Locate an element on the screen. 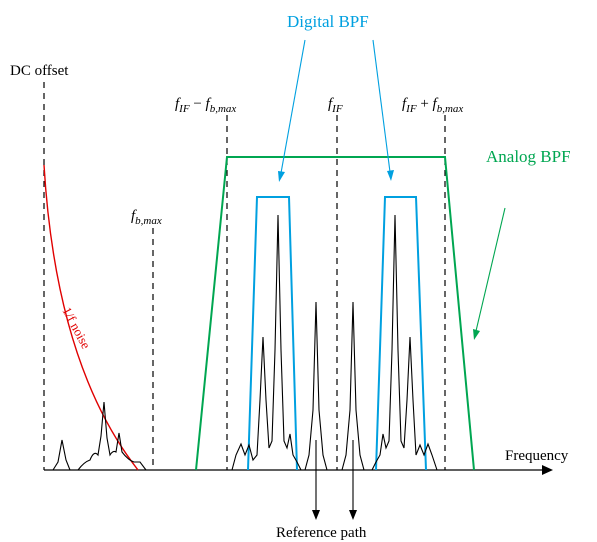 The image size is (597, 542). reference-path-arrows is located at coordinates (334, 480).